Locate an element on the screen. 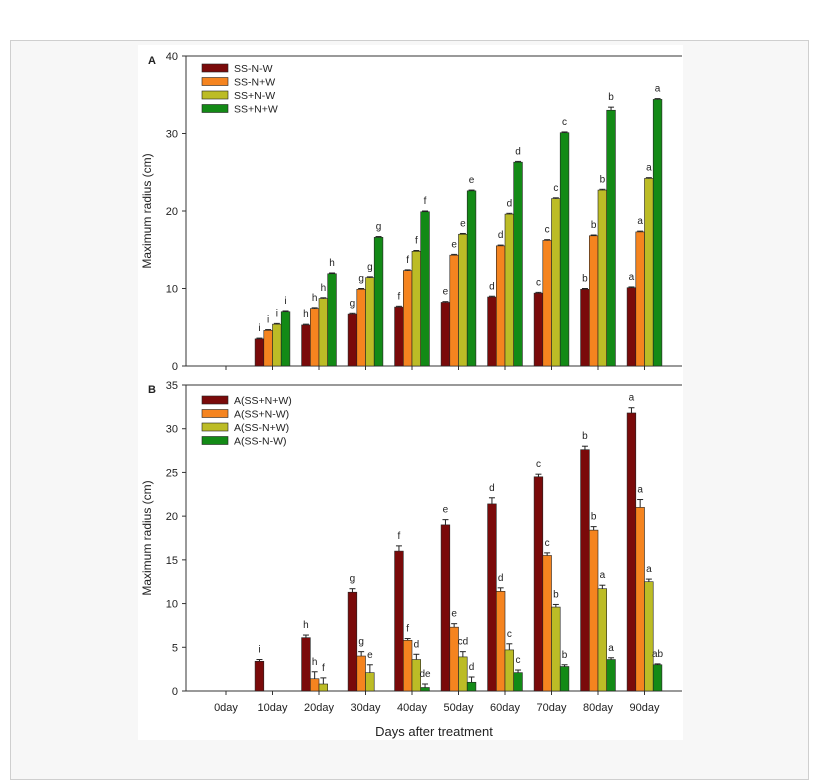 Image resolution: width=820 pixels, height=780 pixels. legend-label: A(SS-N-W) is located at coordinates (260, 442).